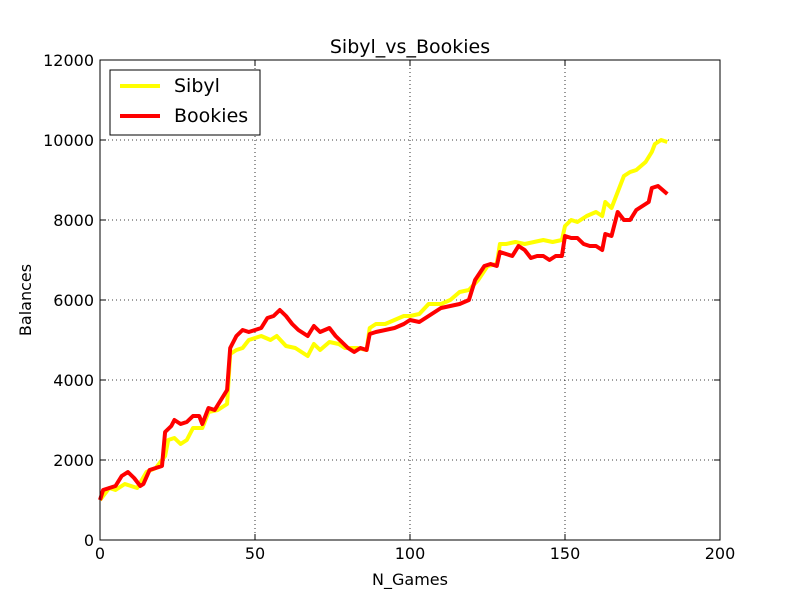  Describe the element at coordinates (565, 553) in the screenshot. I see `x-tick-label: 150` at that location.